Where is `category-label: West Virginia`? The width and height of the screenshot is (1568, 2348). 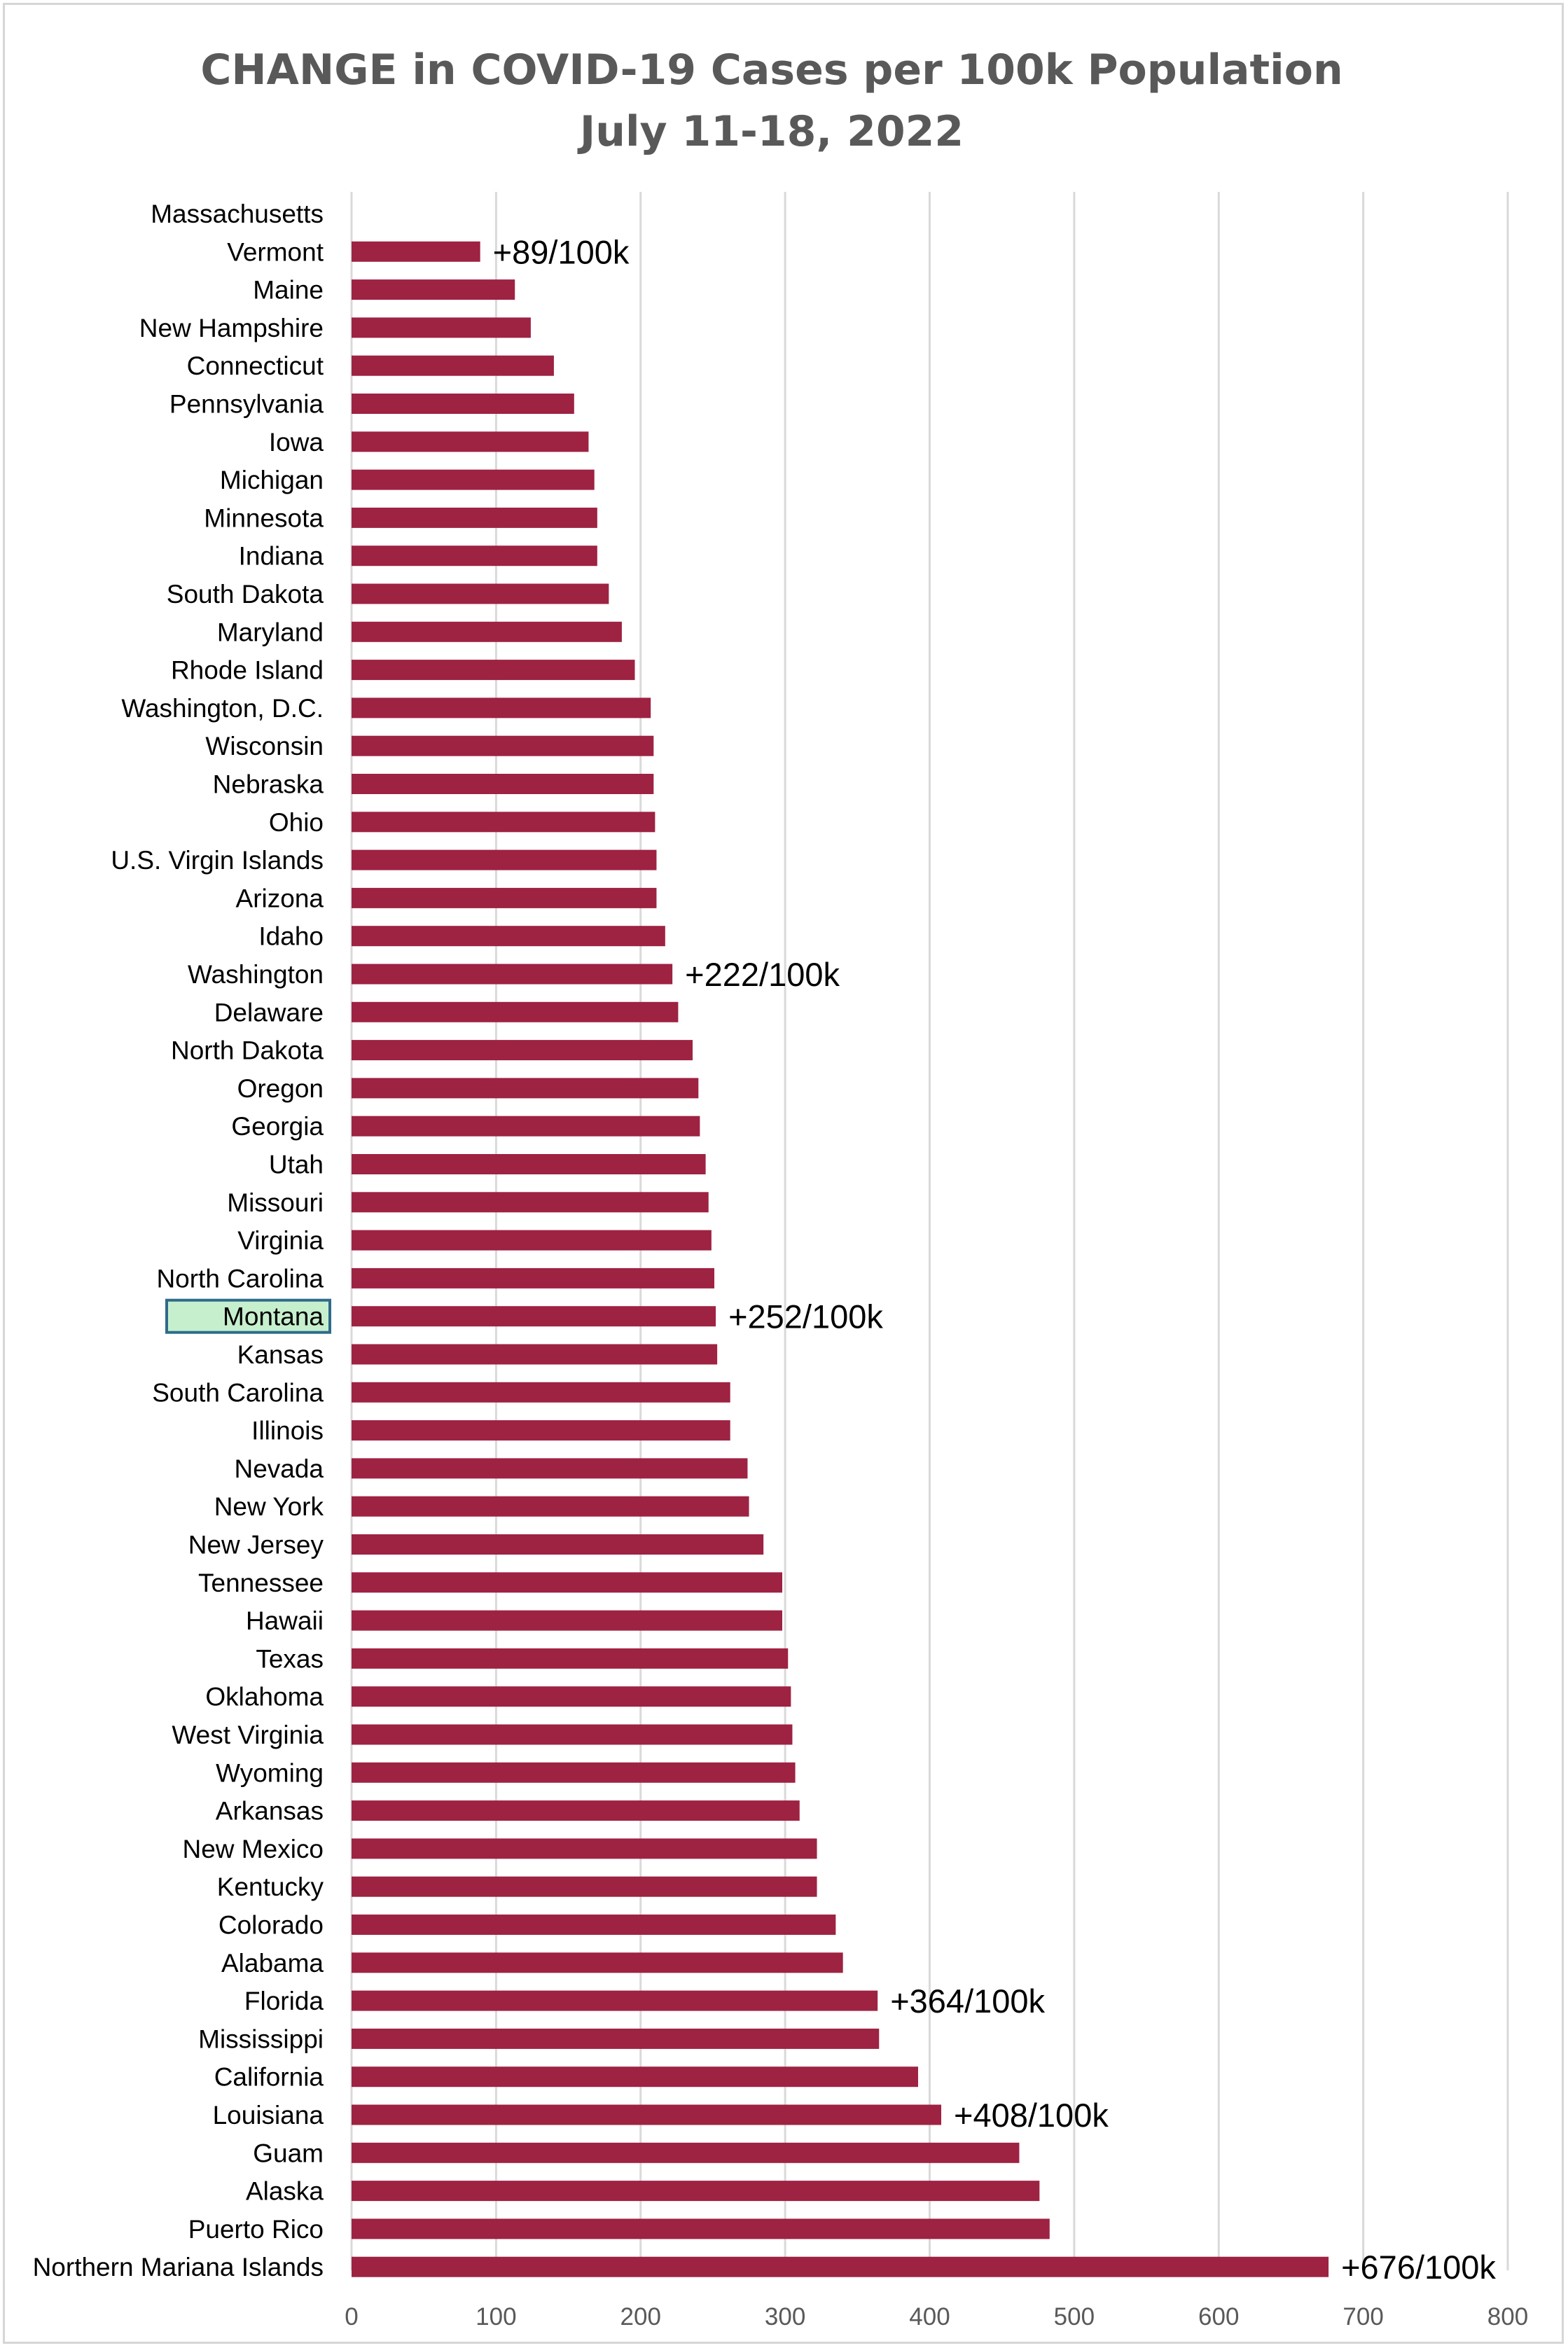
category-label: West Virginia is located at coordinates (248, 1735).